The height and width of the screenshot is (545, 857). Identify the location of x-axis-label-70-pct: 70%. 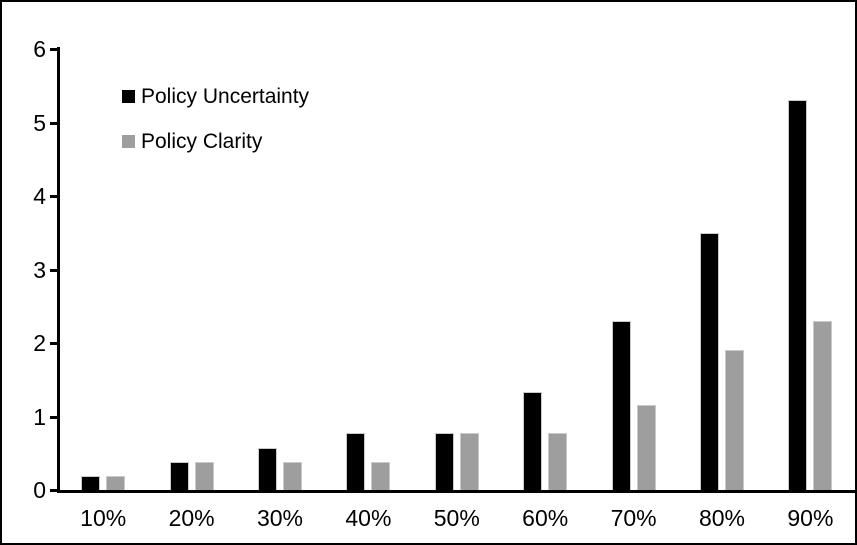
(633, 518).